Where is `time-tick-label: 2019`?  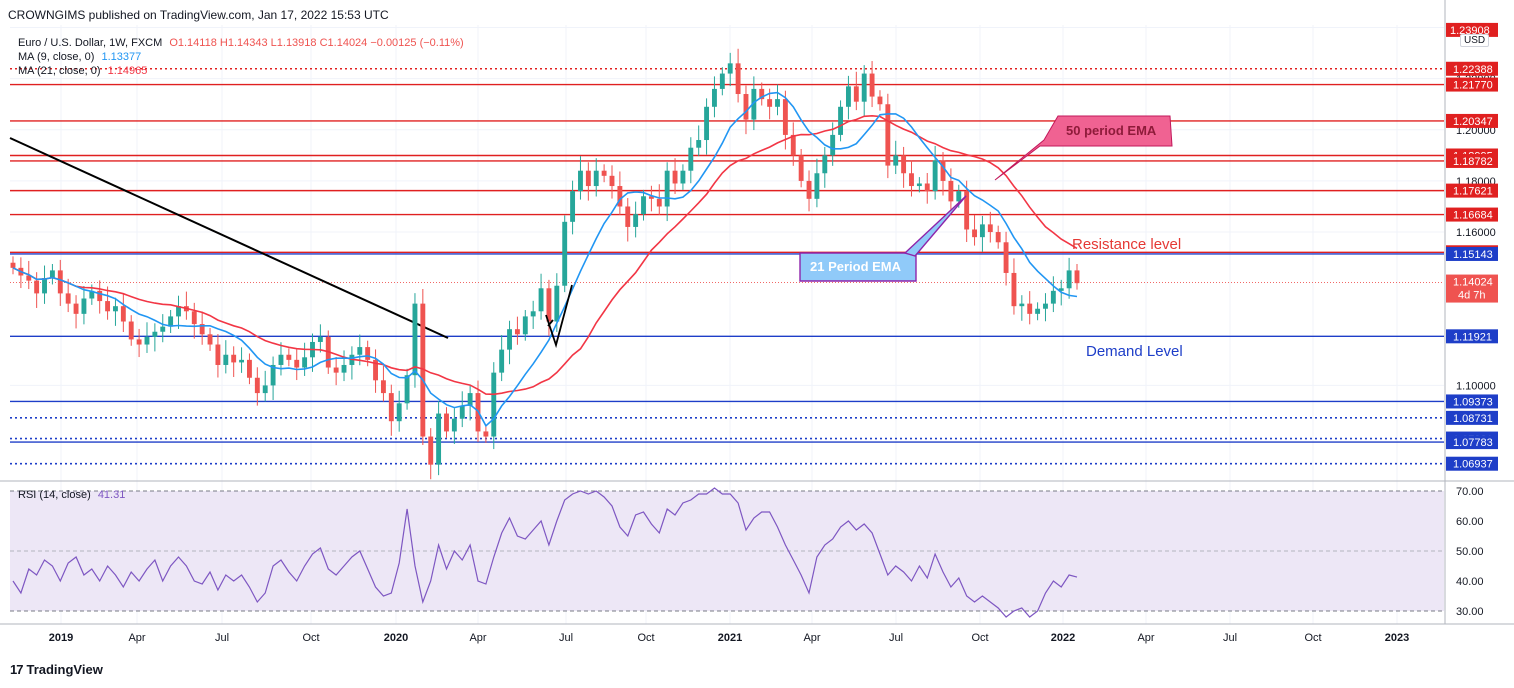 time-tick-label: 2019 is located at coordinates (61, 638).